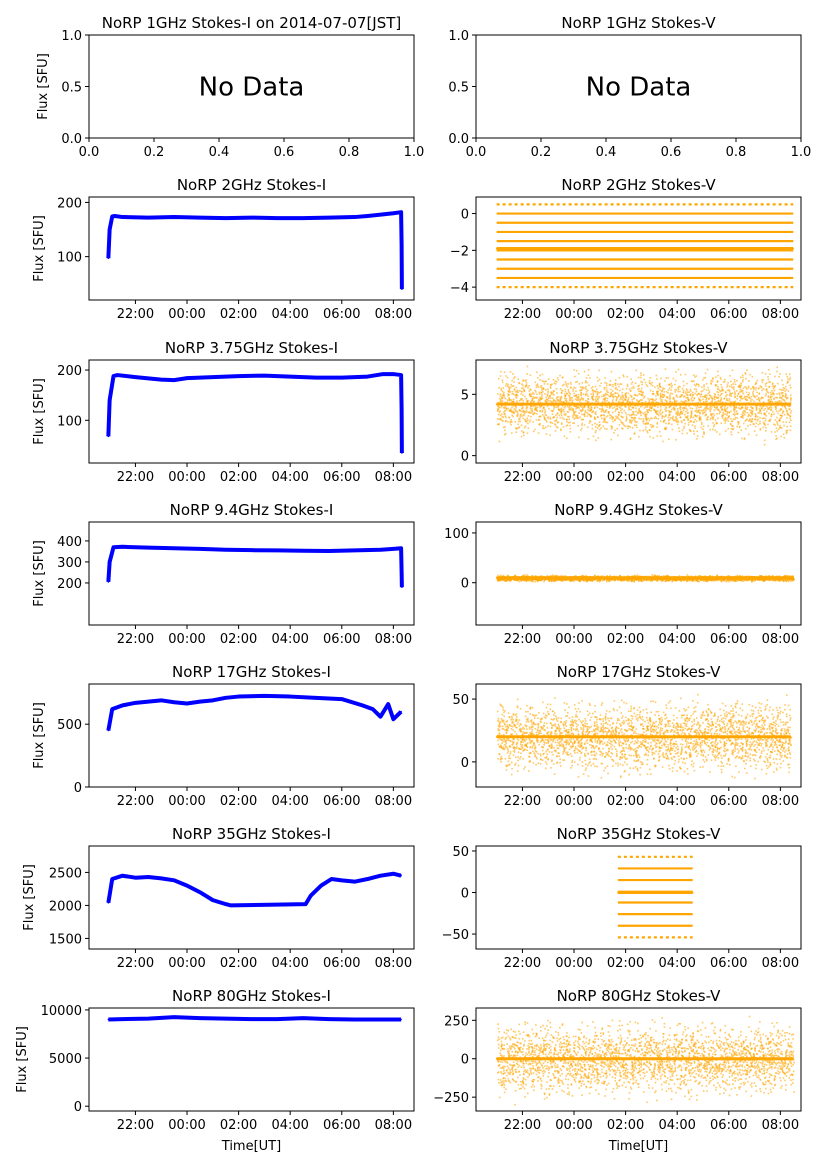 This screenshot has width=827, height=1169. Describe the element at coordinates (465, 215) in the screenshot. I see `y-tick-label: 0` at that location.